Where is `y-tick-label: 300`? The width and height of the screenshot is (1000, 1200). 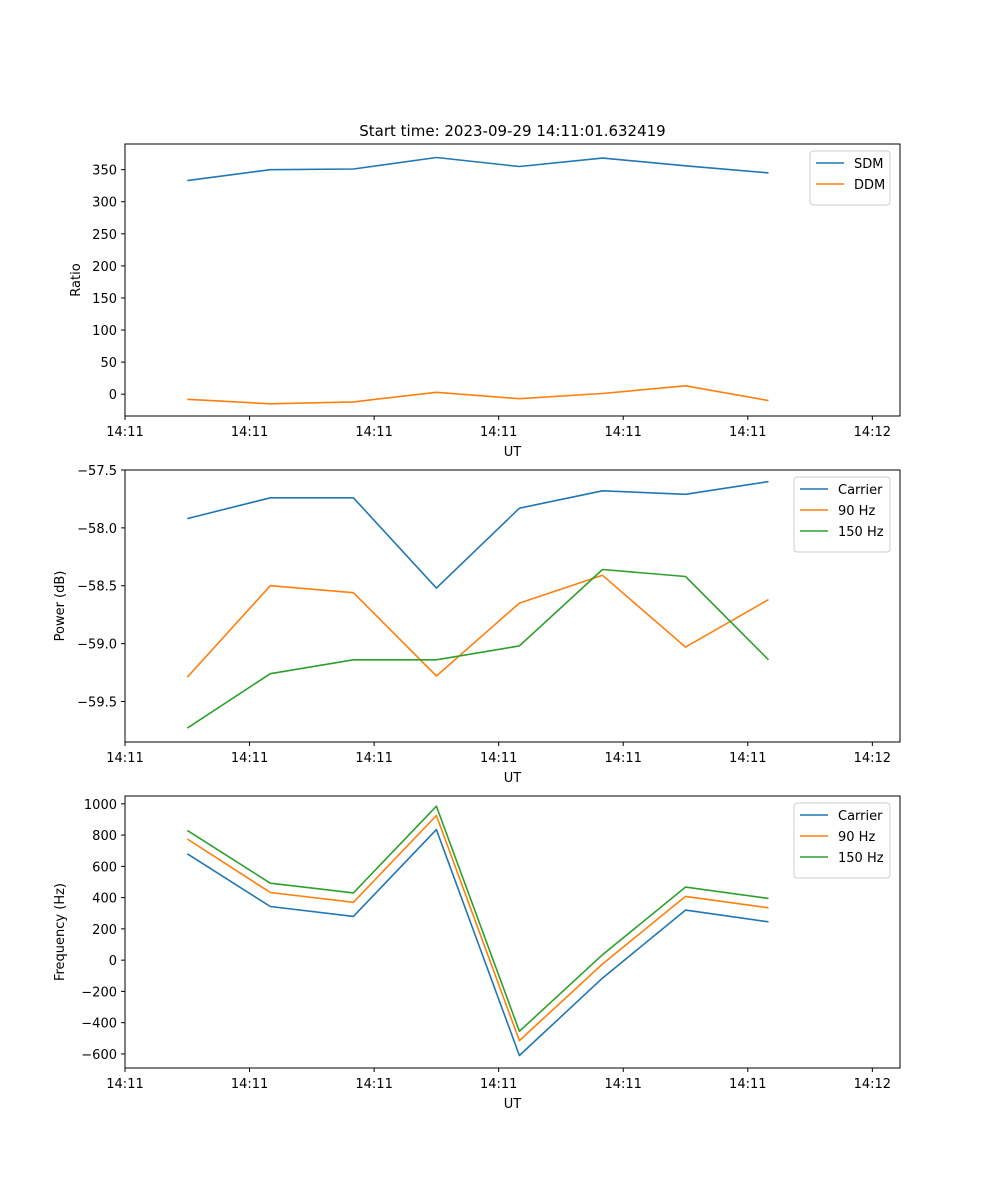 y-tick-label: 300 is located at coordinates (104, 203).